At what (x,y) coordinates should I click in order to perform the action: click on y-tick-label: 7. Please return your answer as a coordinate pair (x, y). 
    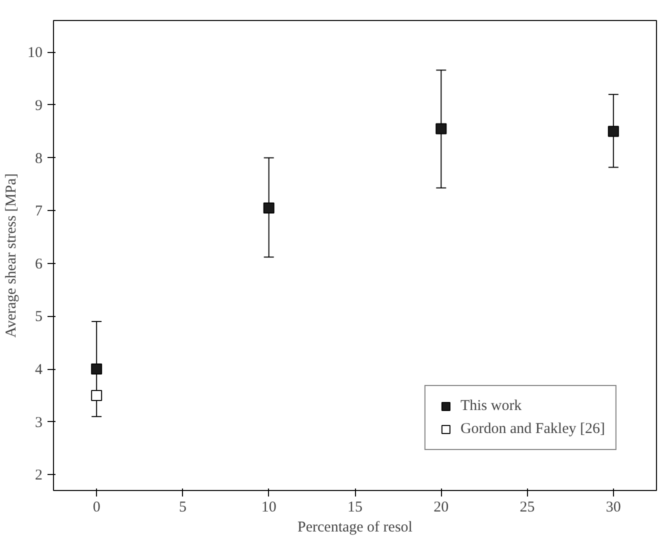
    Looking at the image, I should click on (39, 212).